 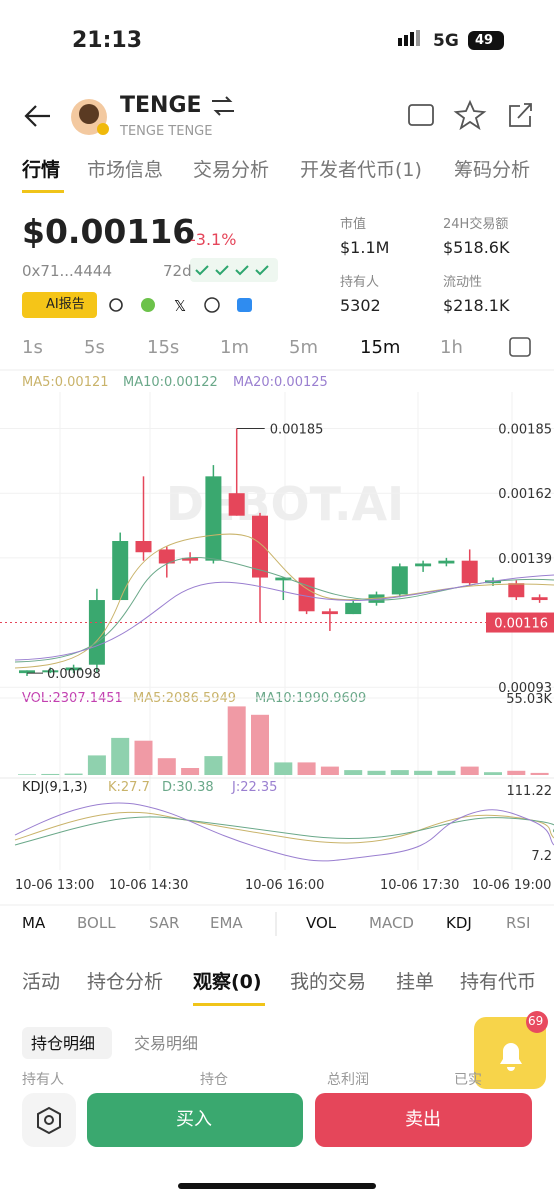 What do you see at coordinates (476, 224) in the screenshot?
I see `stat-label: 24H交易额` at bounding box center [476, 224].